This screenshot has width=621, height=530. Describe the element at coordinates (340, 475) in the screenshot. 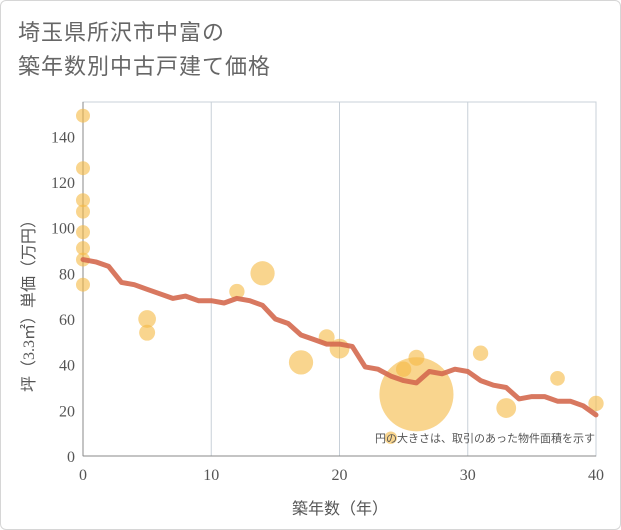

I see `x-tick-label: 20` at that location.